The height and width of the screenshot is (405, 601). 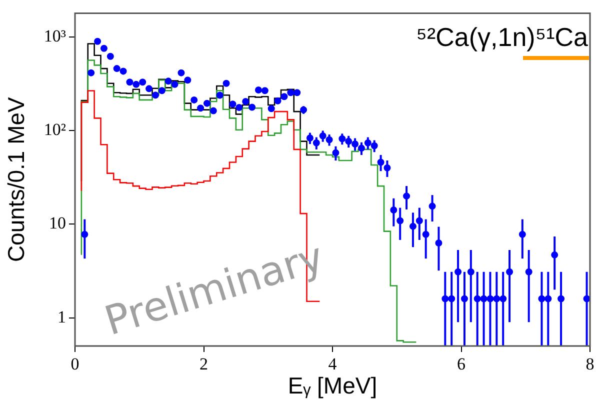 I want to click on x-tick-label: 8, so click(x=590, y=364).